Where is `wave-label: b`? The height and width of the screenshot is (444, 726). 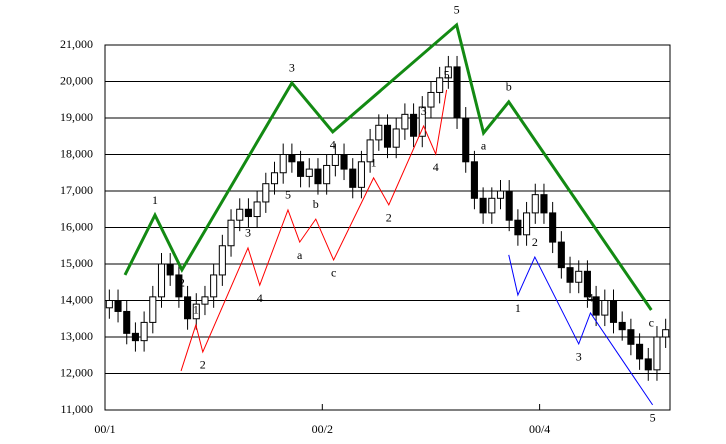
wave-label: b is located at coordinates (509, 87).